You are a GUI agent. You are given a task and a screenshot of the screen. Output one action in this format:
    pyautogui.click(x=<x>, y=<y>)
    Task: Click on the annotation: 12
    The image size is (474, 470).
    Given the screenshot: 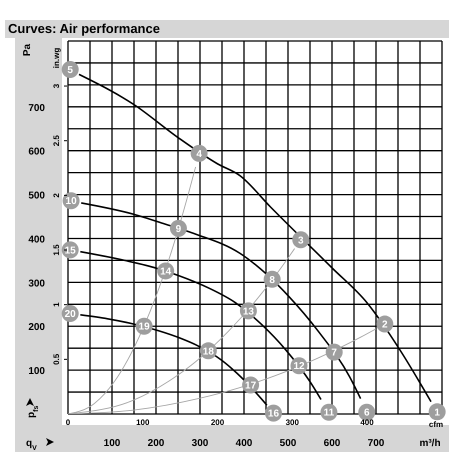 What is the action you would take?
    pyautogui.click(x=299, y=366)
    